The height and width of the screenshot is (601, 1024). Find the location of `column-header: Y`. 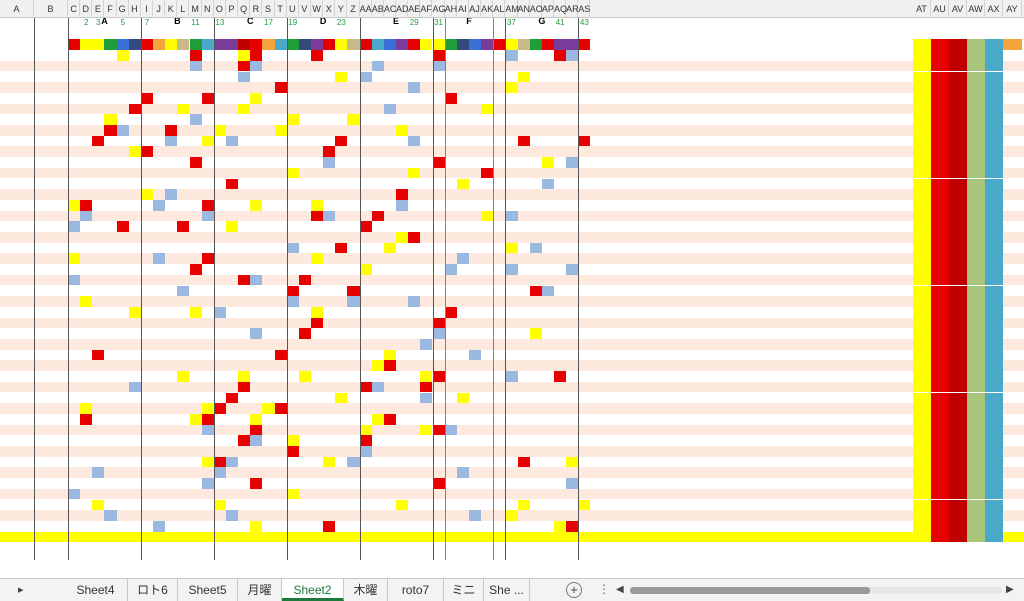

column-header: Y is located at coordinates (341, 9).